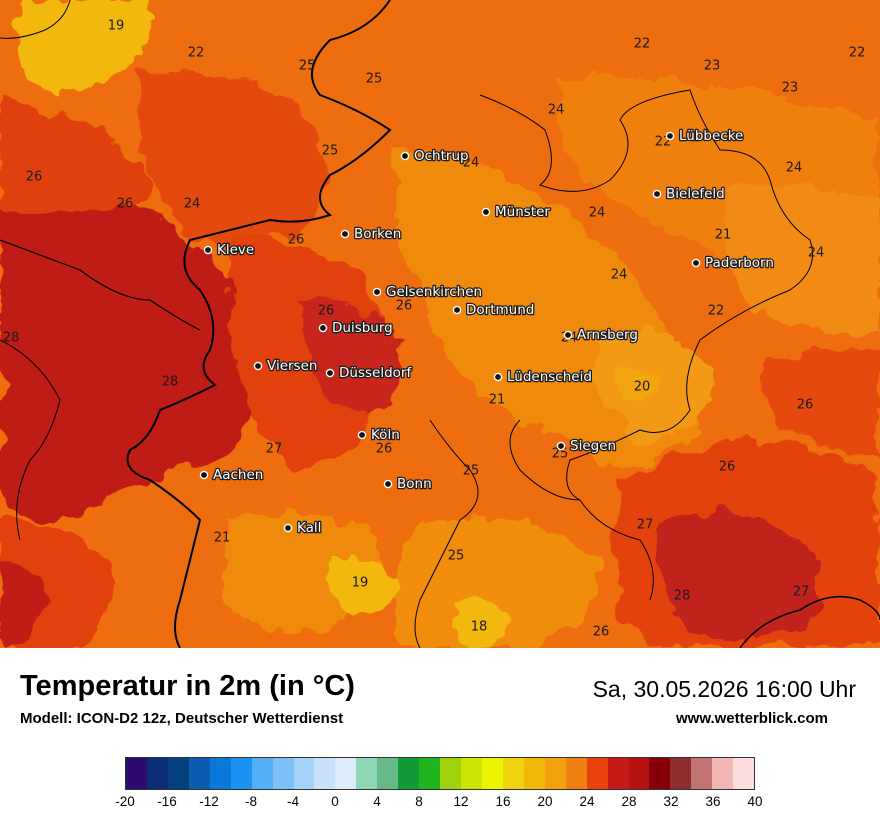  I want to click on city-marker: Duisburg, so click(356, 328).